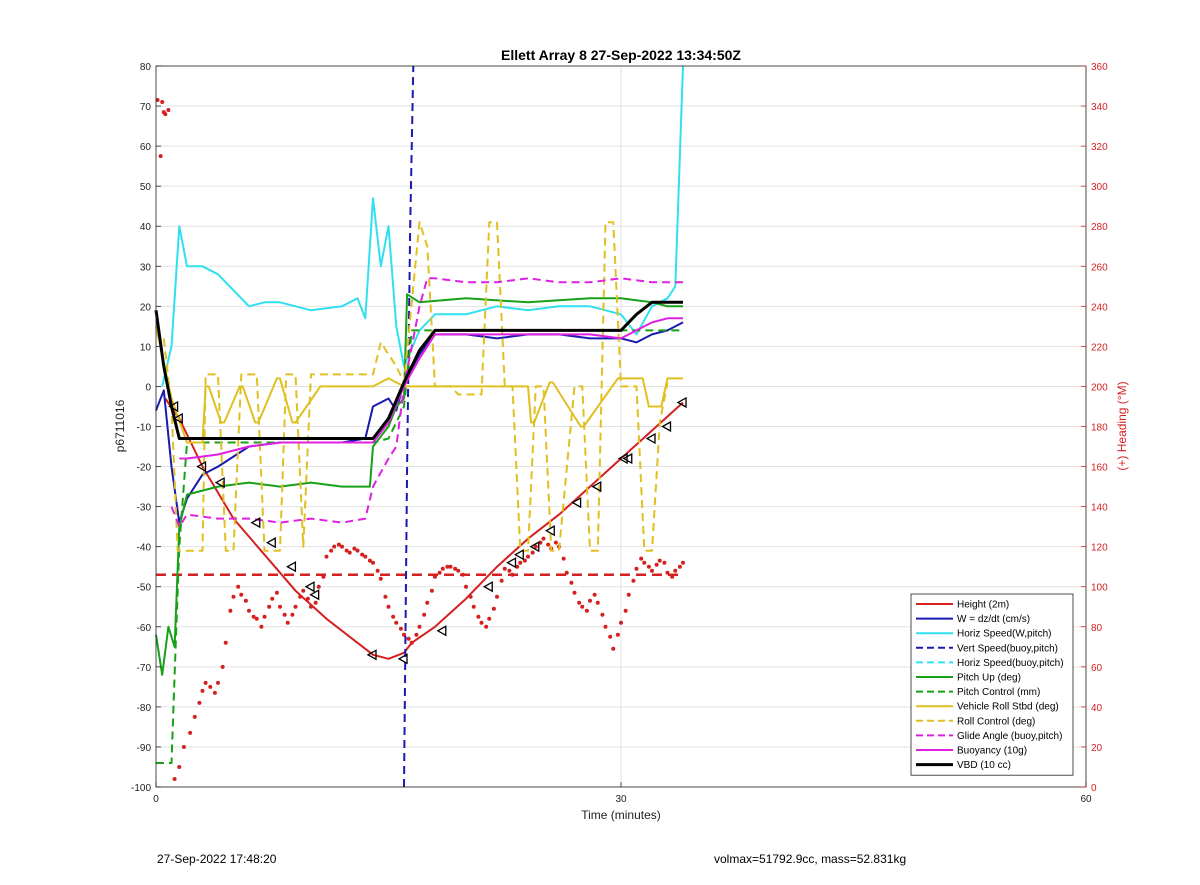 The width and height of the screenshot is (1200, 885). I want to click on legend-label: W = dz/dt (cm/s), so click(993, 619).